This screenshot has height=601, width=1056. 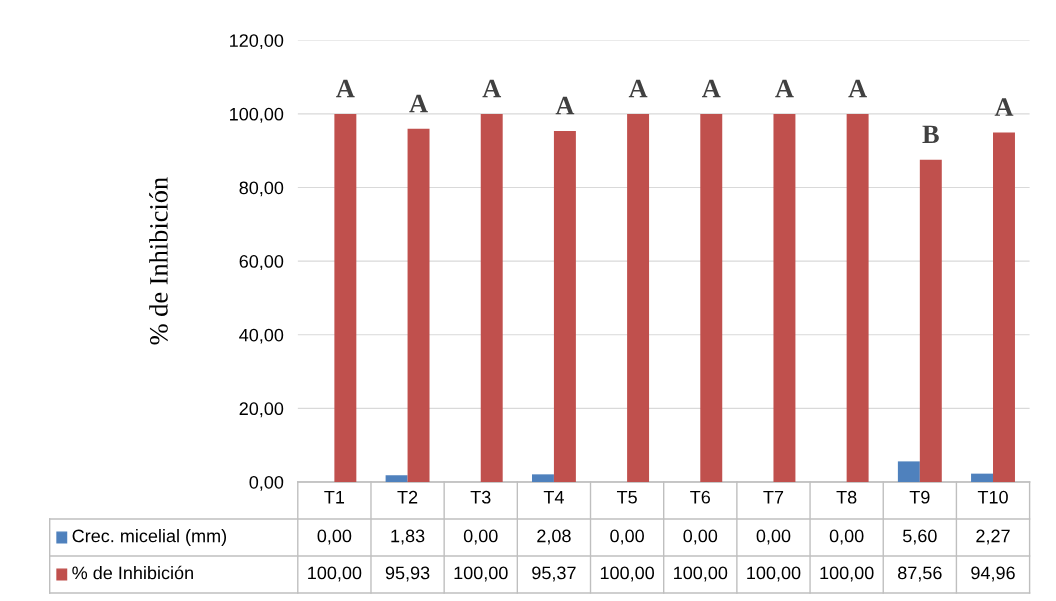 I want to click on data-label: 1,83, so click(x=408, y=537).